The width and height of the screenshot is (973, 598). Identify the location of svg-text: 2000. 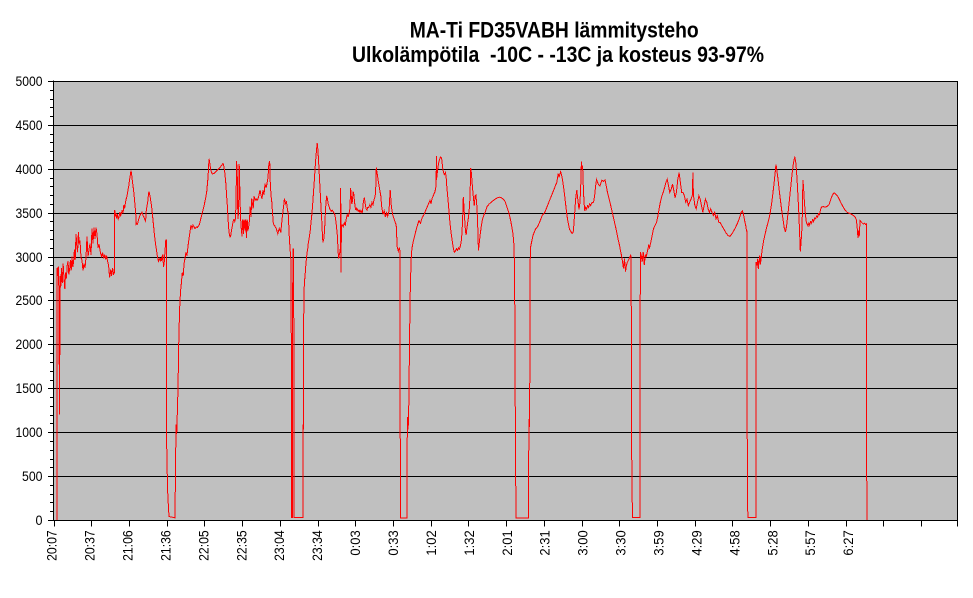
(29, 344).